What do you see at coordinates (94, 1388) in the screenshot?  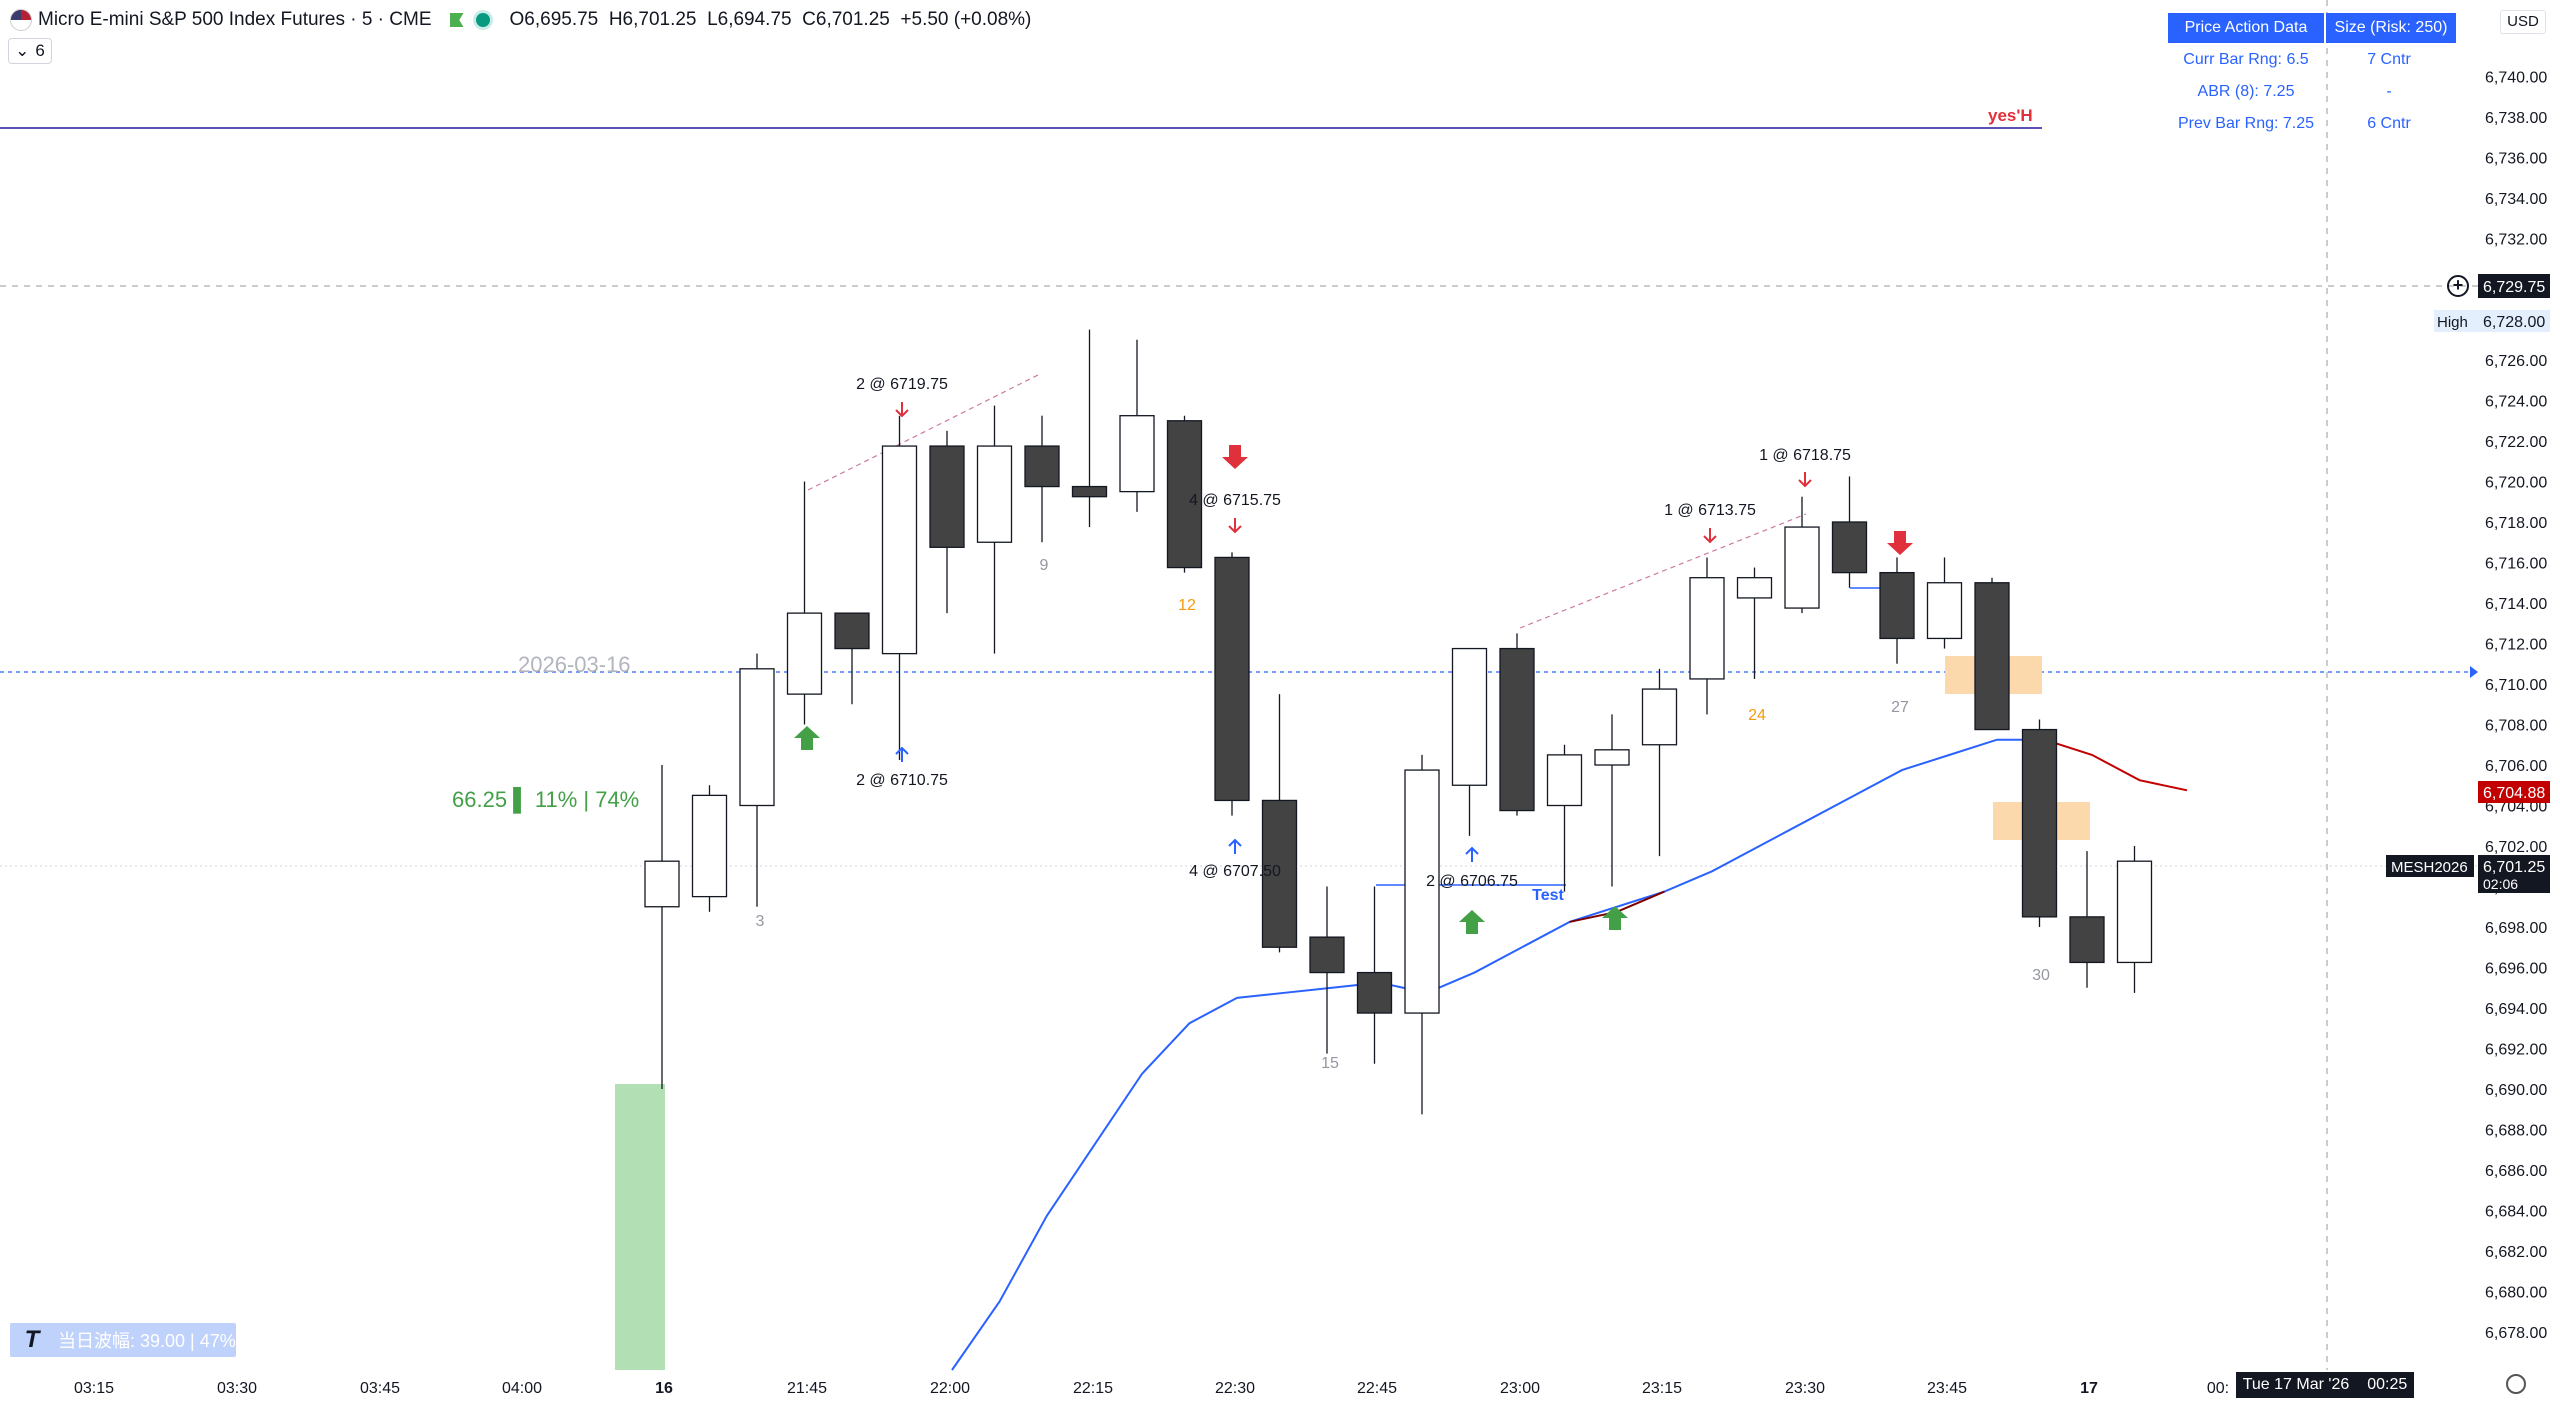 I see `x-tick-label: 03:15` at bounding box center [94, 1388].